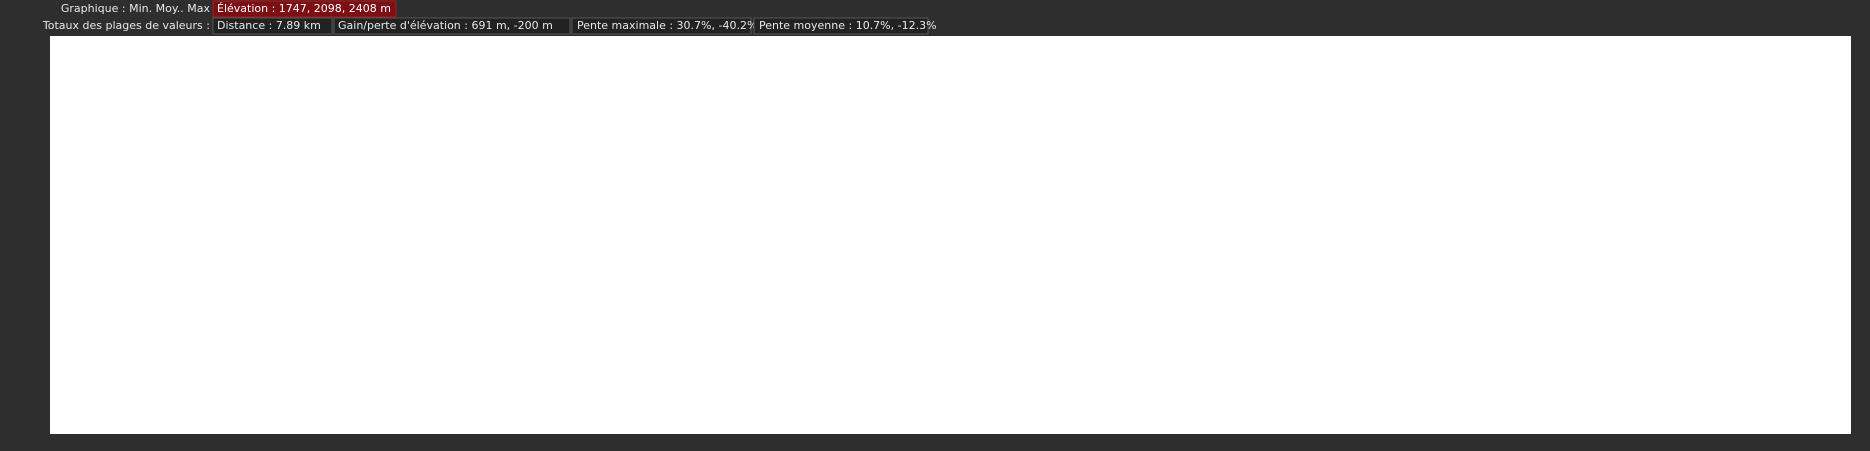  I want to click on totals-label: Totaux des plages de valeurs :, so click(126, 25).